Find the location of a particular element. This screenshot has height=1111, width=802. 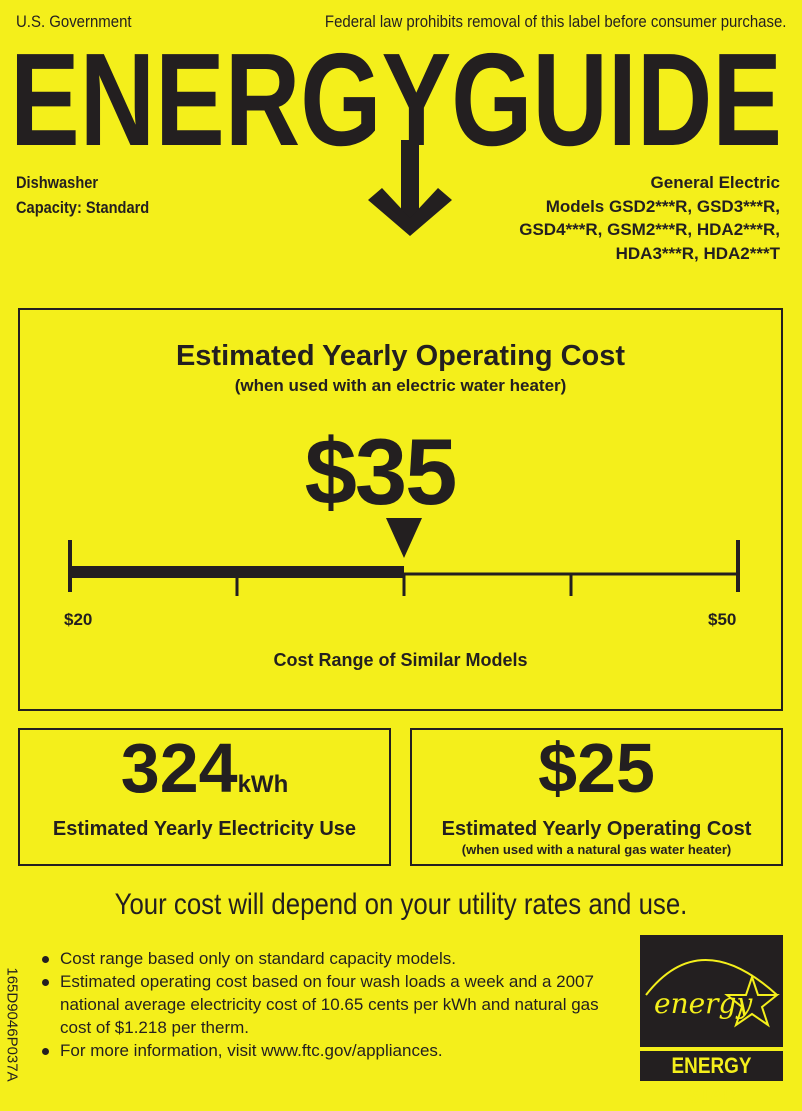

electricity-value: 324kWh is located at coordinates (204, 768).